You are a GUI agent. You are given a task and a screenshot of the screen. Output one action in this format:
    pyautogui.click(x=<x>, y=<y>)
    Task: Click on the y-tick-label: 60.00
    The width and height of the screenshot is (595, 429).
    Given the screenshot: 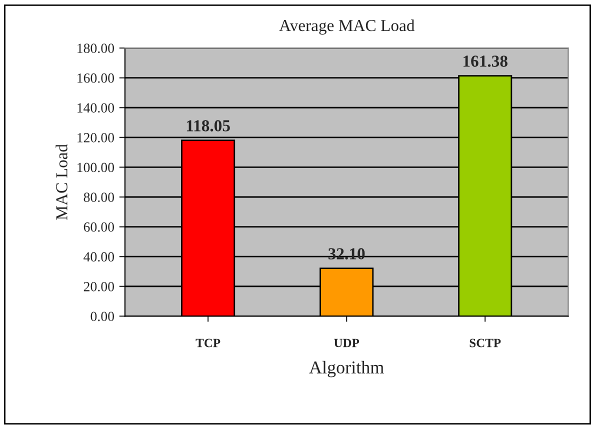 What is the action you would take?
    pyautogui.click(x=99, y=227)
    